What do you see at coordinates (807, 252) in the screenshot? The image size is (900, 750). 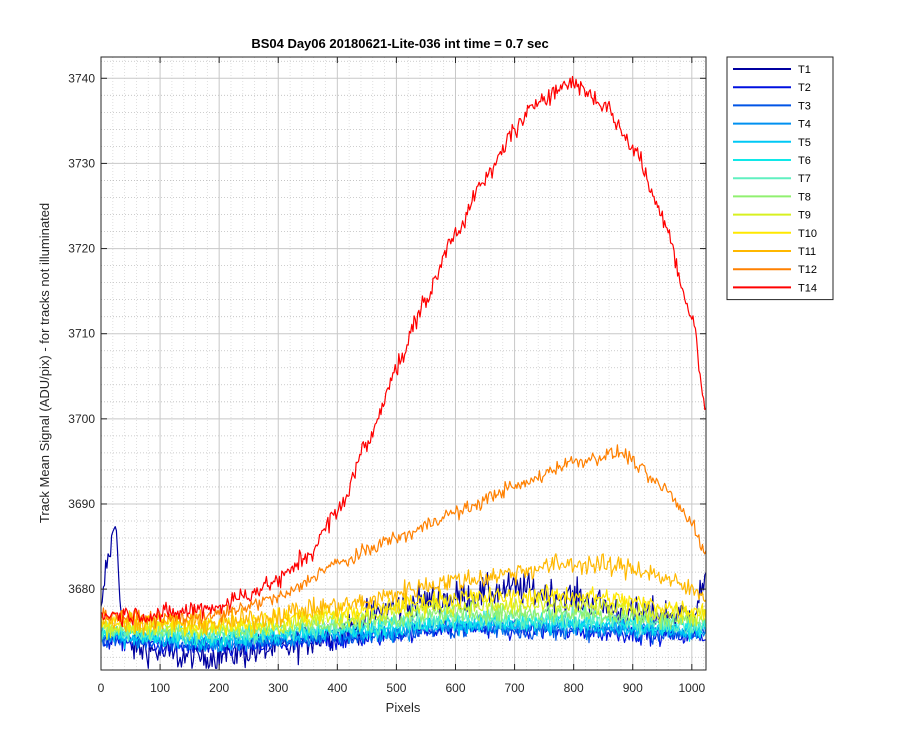 I see `legend-label-t11: T11` at bounding box center [807, 252].